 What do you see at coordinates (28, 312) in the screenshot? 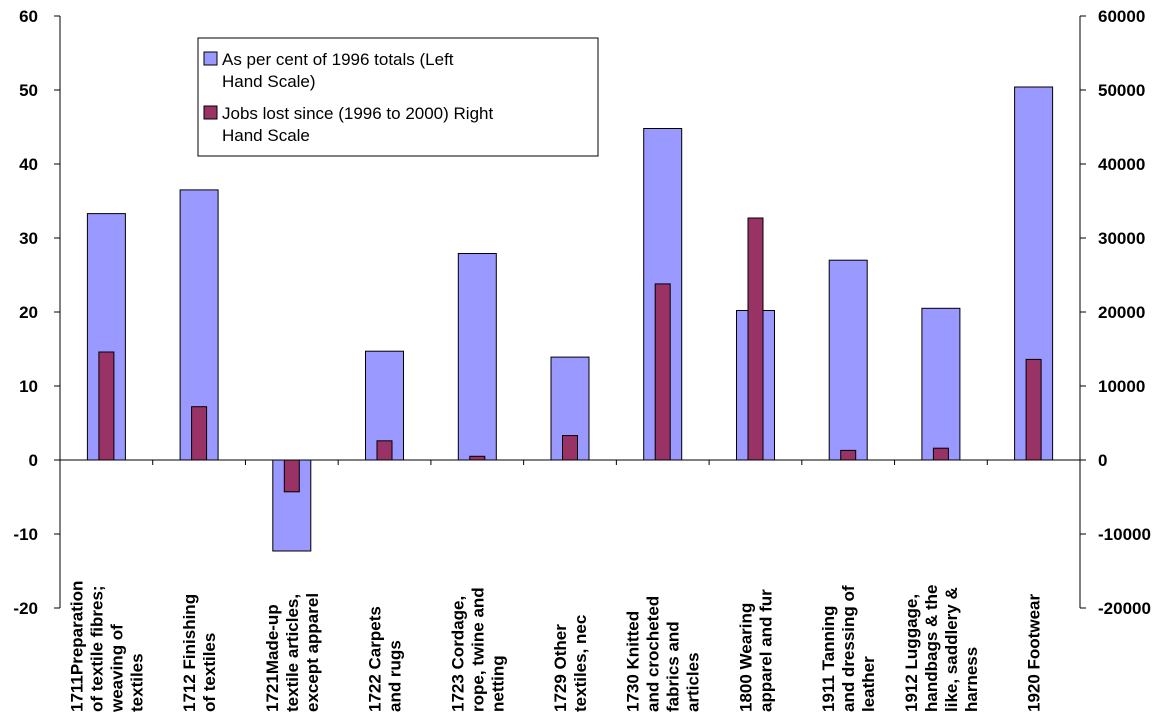
I see `left-tick-label: 20` at bounding box center [28, 312].